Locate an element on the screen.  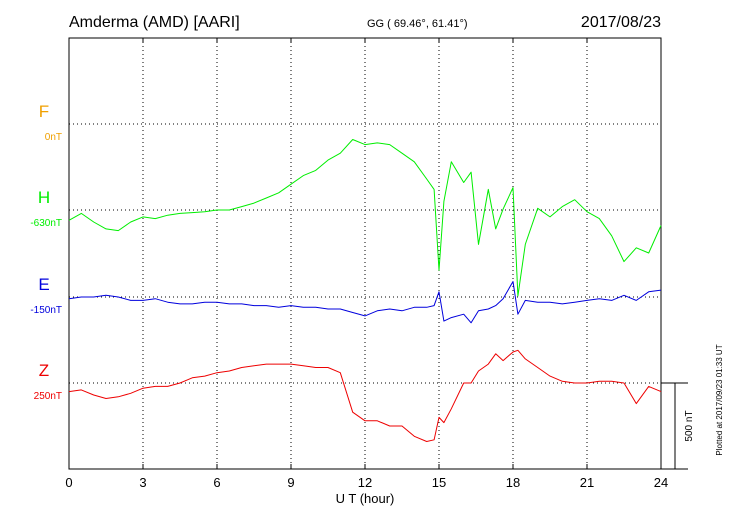
x-tick-label: 12 is located at coordinates (365, 482).